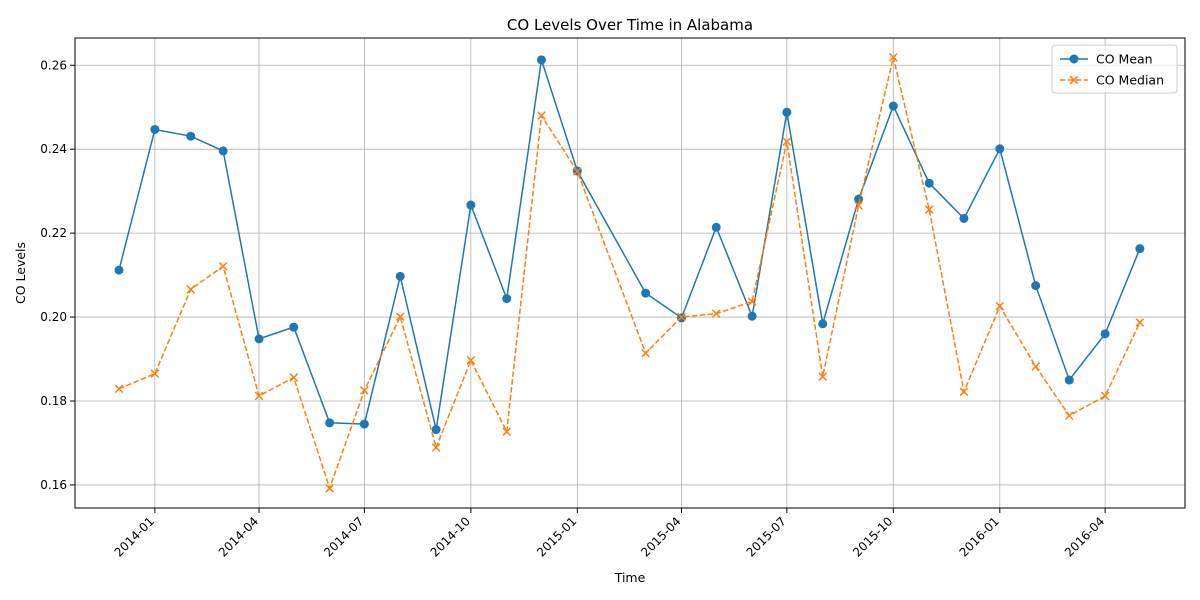  What do you see at coordinates (53, 149) in the screenshot?
I see `y-tick-label: 0.24` at bounding box center [53, 149].